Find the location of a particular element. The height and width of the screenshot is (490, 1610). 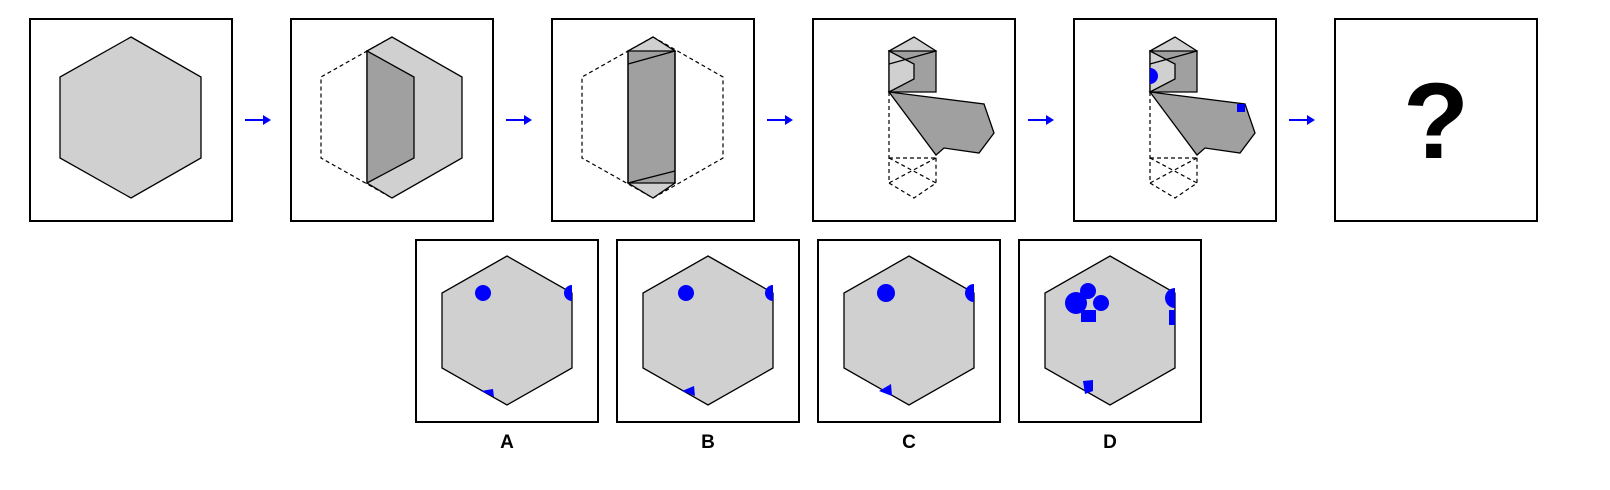

option-b-label: B is located at coordinates (708, 442).